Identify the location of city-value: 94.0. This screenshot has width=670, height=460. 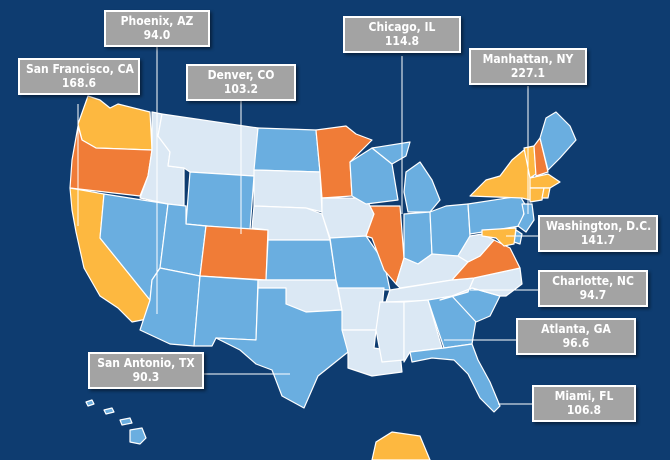
(157, 35).